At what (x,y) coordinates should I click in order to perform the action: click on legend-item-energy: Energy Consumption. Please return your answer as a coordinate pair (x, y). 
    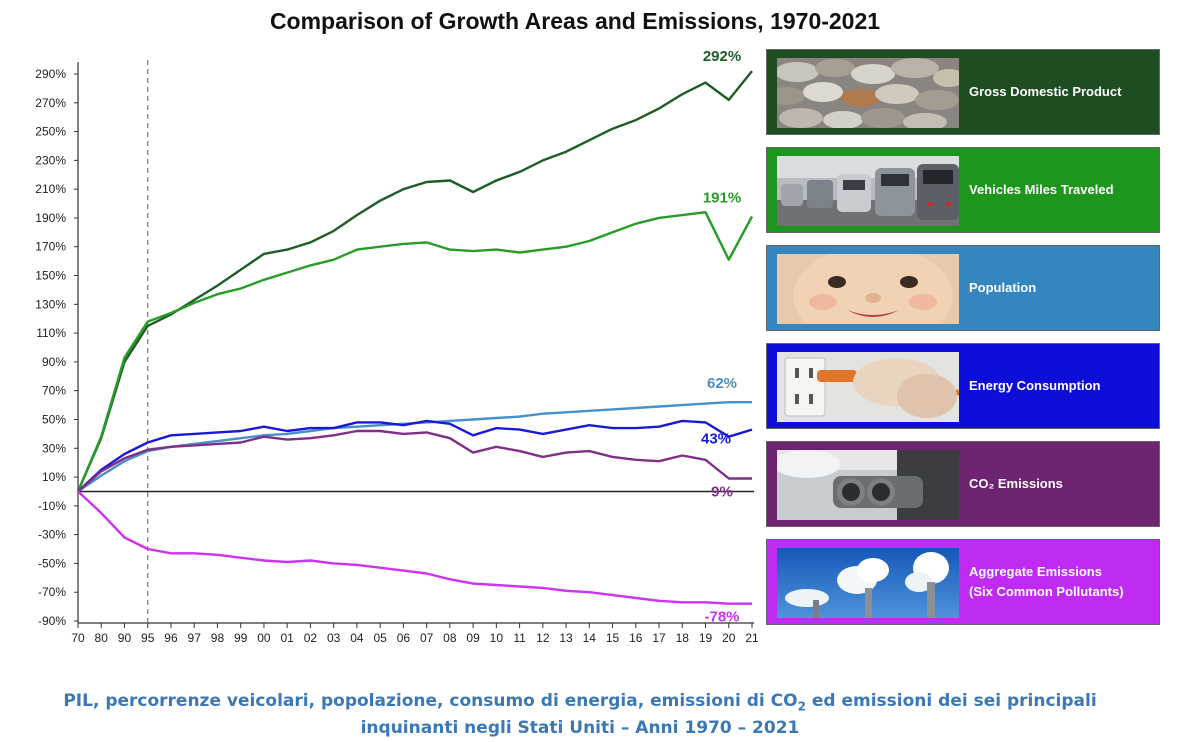
    Looking at the image, I should click on (963, 386).